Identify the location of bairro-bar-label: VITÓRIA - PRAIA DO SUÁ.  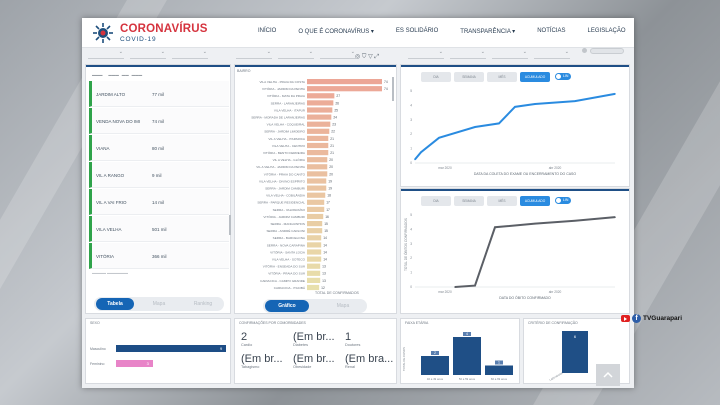
(287, 273).